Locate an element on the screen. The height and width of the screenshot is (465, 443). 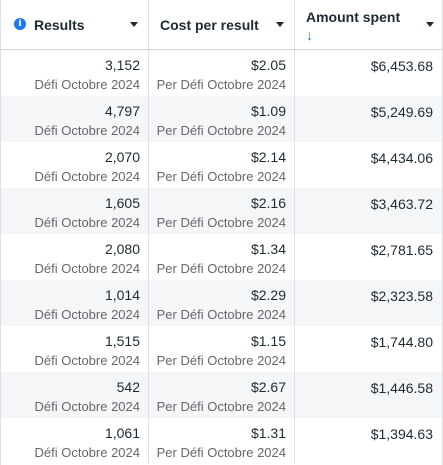
column-header-label: Results is located at coordinates (59, 25).